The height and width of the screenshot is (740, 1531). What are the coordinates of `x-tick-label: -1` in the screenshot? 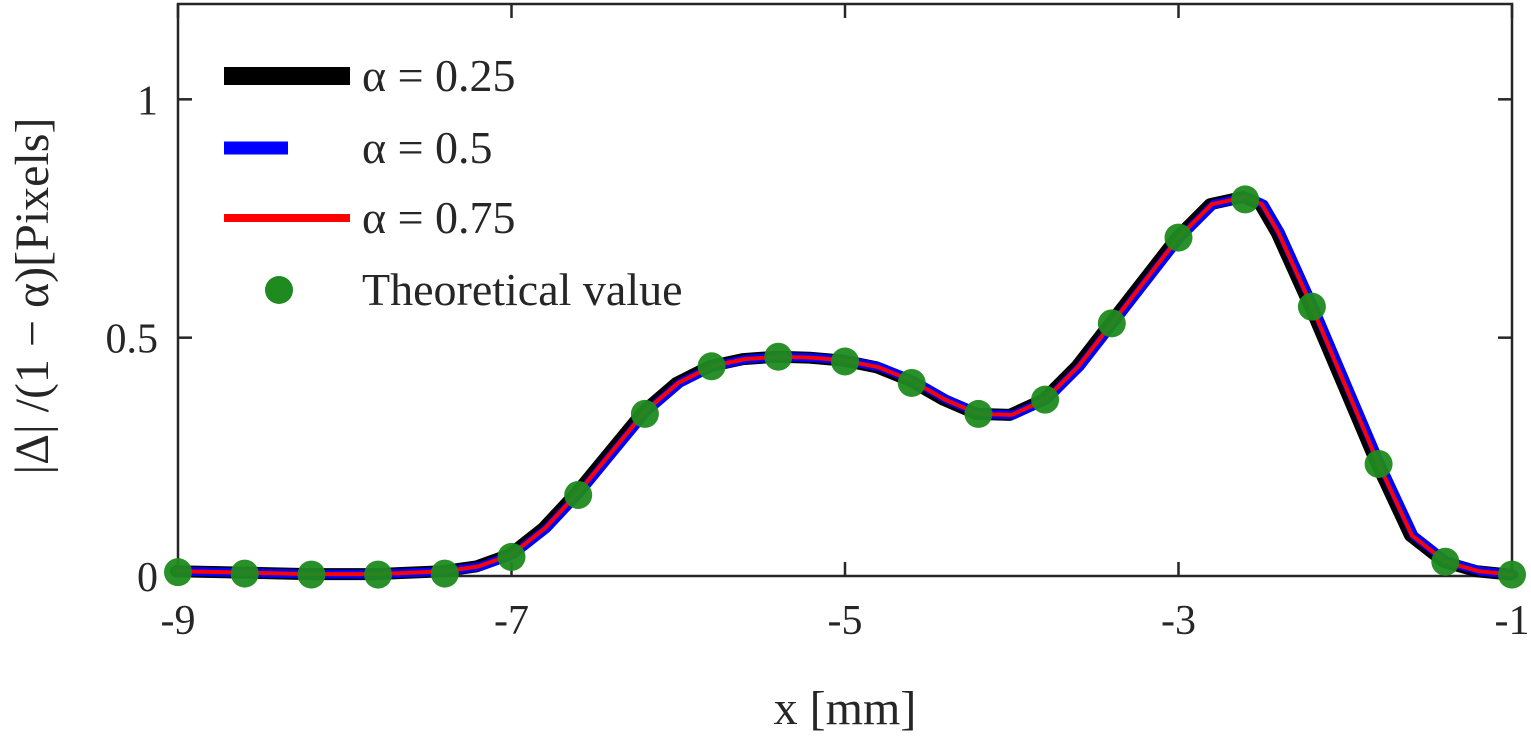 It's located at (1512, 621).